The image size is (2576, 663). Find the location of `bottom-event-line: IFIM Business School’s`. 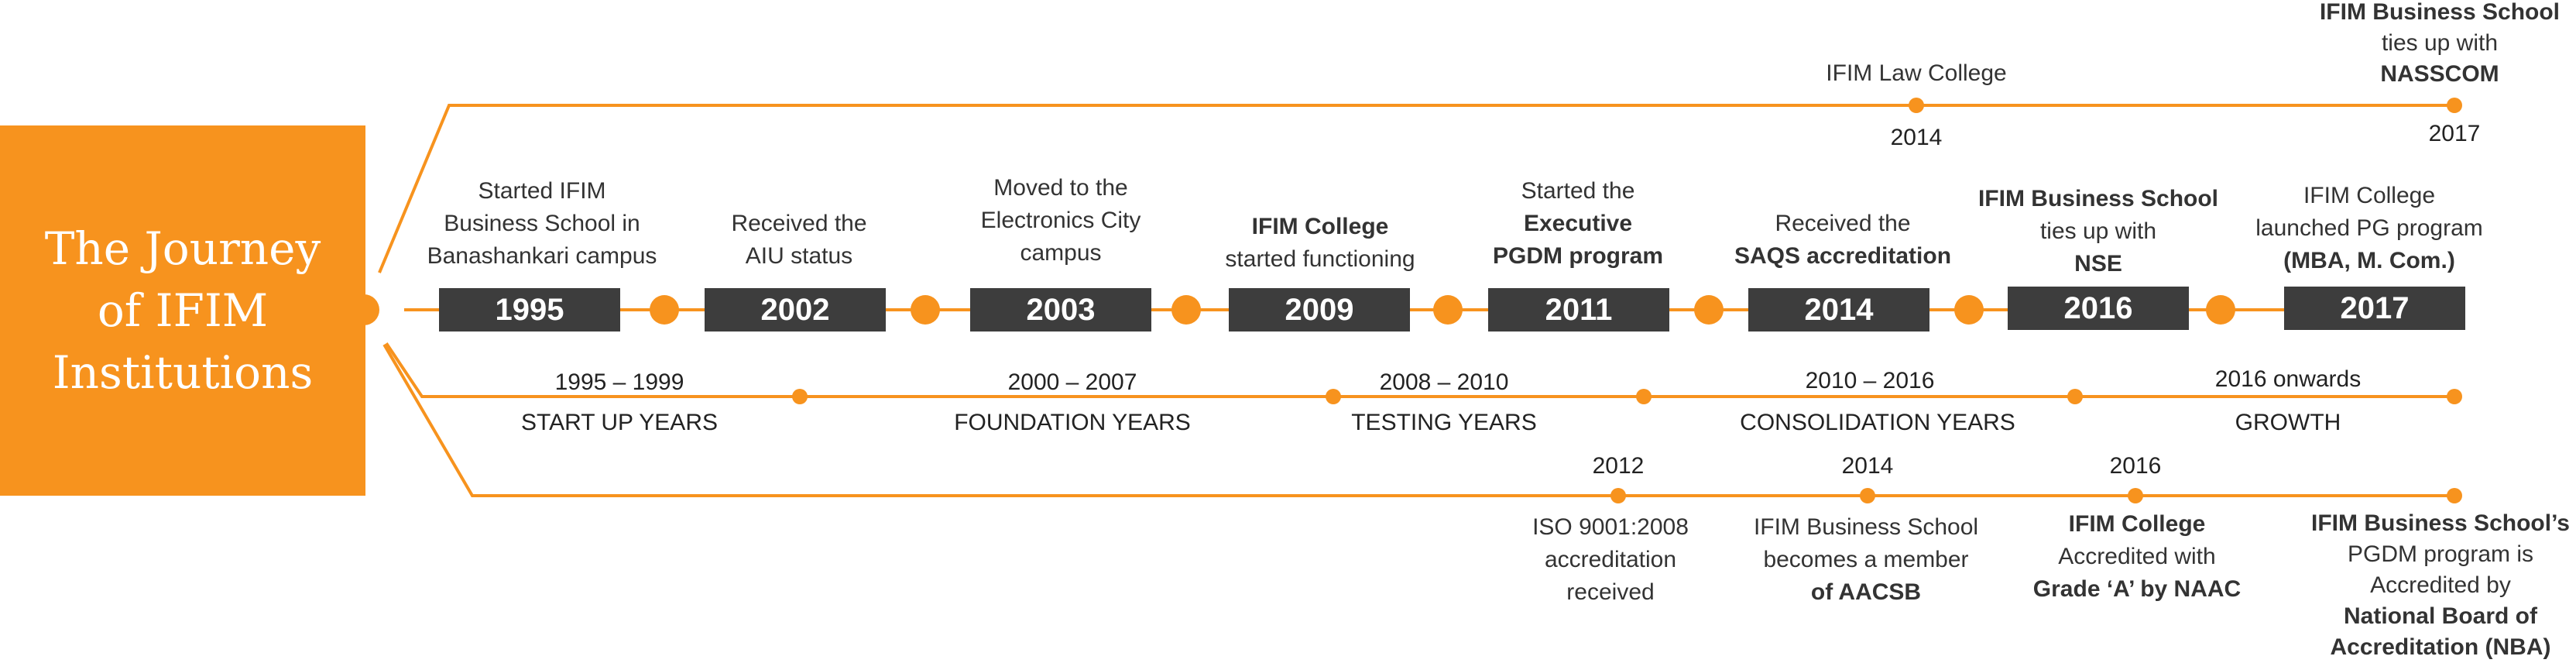

bottom-event-line: IFIM Business School’s is located at coordinates (2440, 523).